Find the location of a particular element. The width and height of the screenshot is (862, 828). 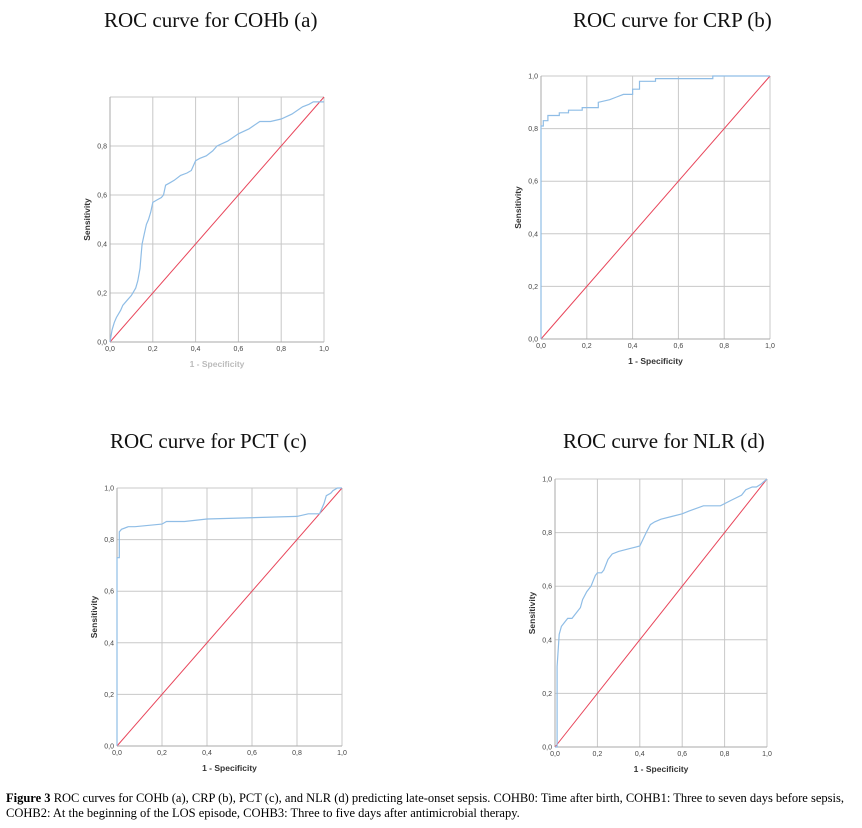

panel-title-a: ROC curve for COHb (a) is located at coordinates (211, 20).